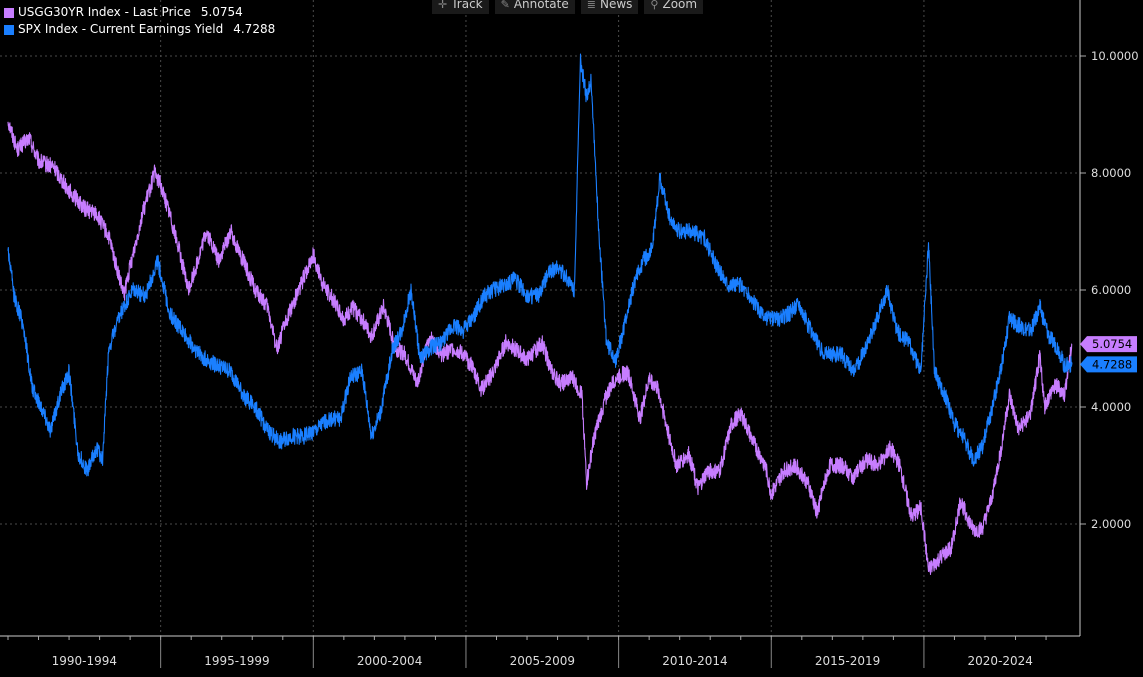 The image size is (1143, 677). I want to click on x-category-label-0: 1990-1994, so click(84, 661).